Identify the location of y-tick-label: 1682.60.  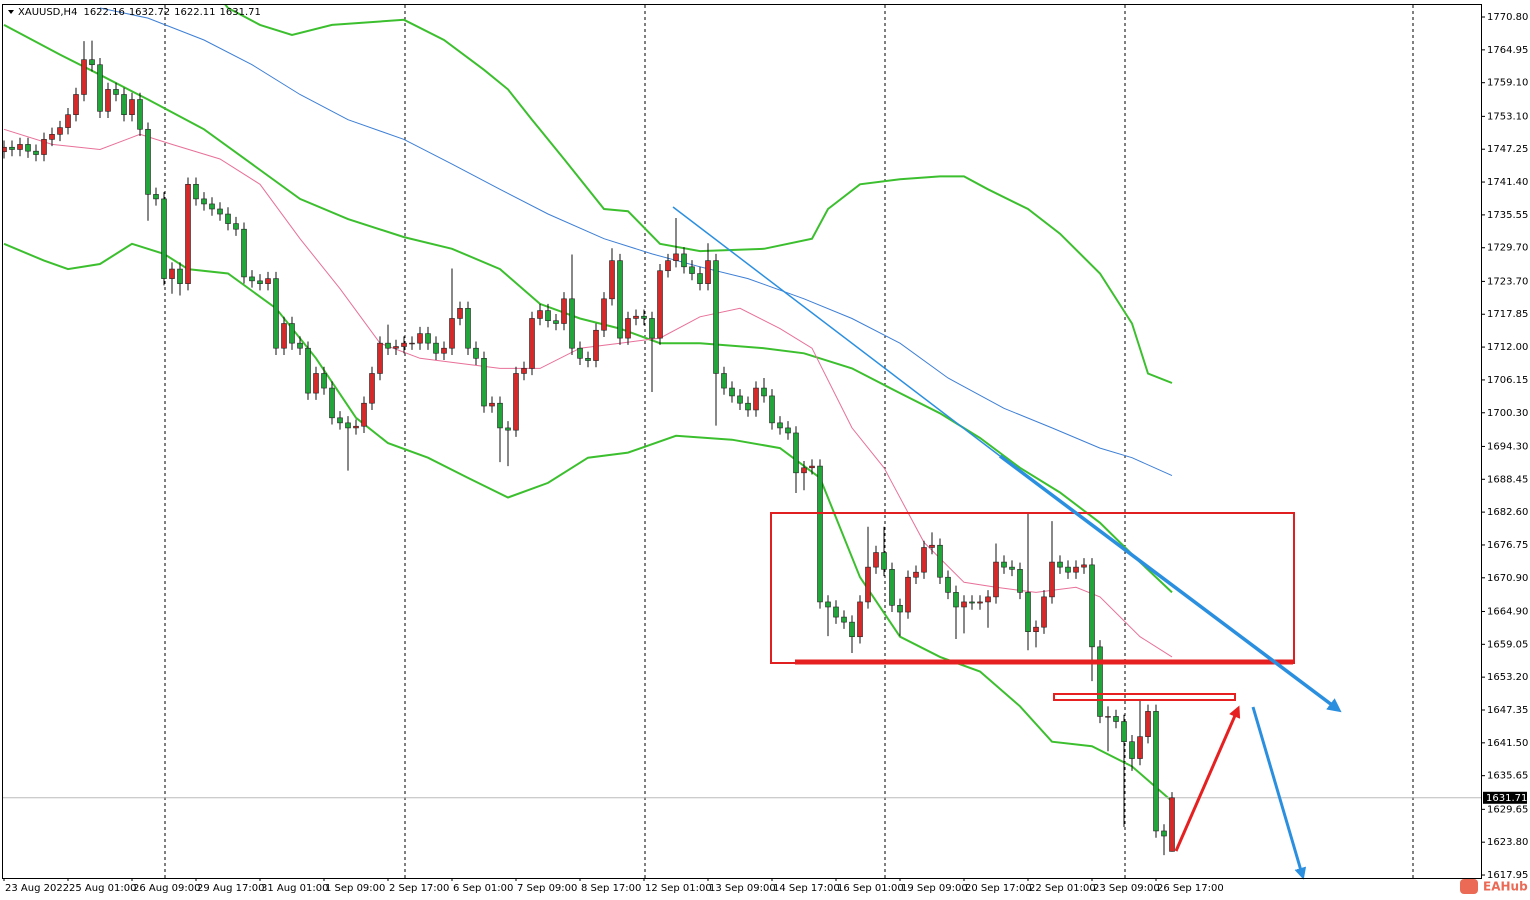
(1507, 512).